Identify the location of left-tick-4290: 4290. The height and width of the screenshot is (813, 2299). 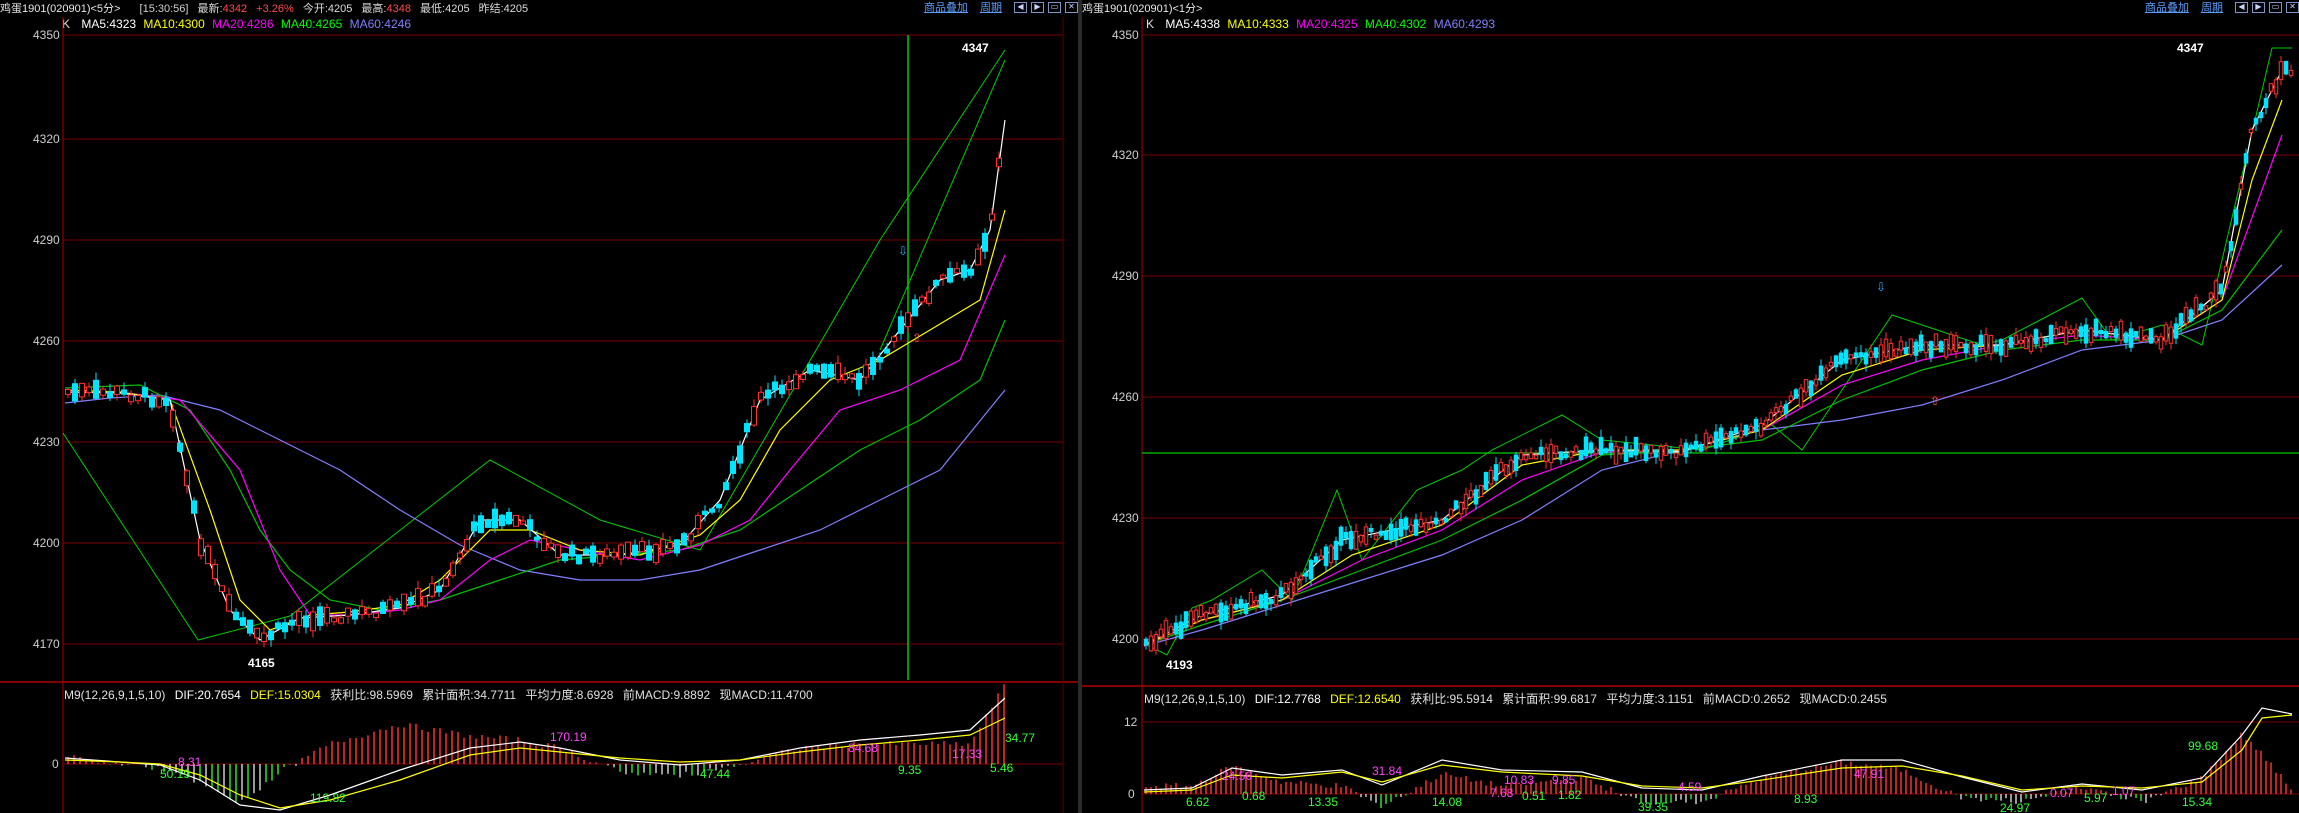
(46, 240).